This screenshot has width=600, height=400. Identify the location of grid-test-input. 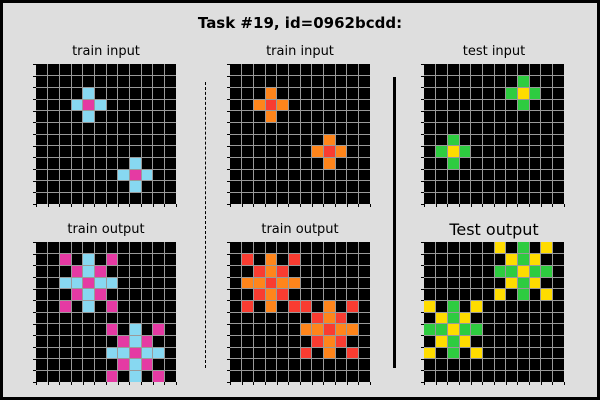
(494, 134).